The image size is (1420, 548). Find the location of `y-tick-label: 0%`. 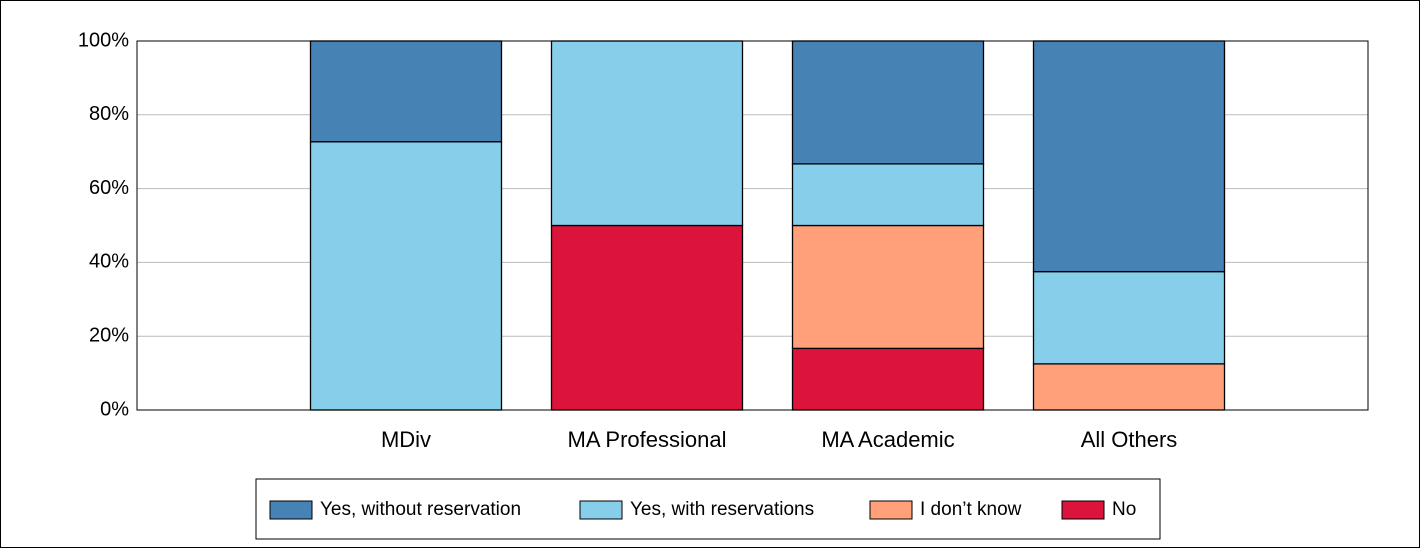

y-tick-label: 0% is located at coordinates (114, 409).